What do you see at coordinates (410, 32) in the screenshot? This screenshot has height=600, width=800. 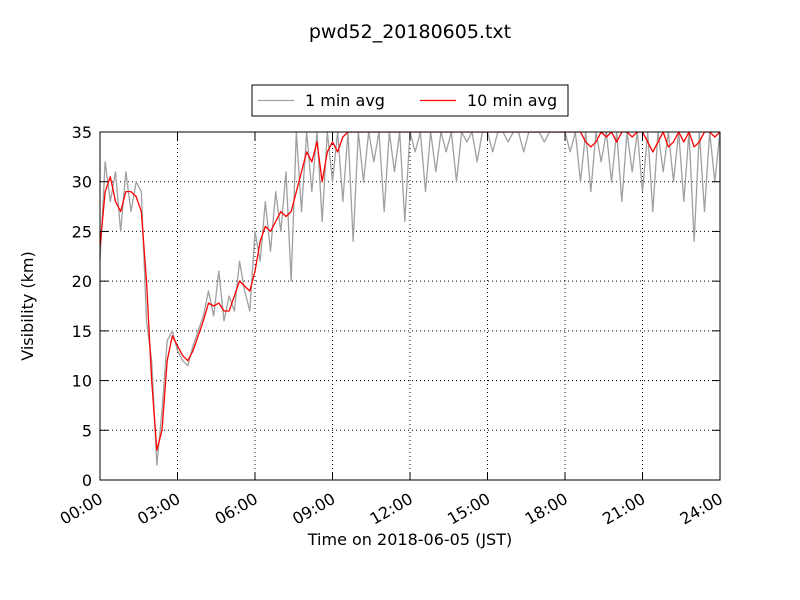 I see `chart-title: pwd52_20180605.txt` at bounding box center [410, 32].